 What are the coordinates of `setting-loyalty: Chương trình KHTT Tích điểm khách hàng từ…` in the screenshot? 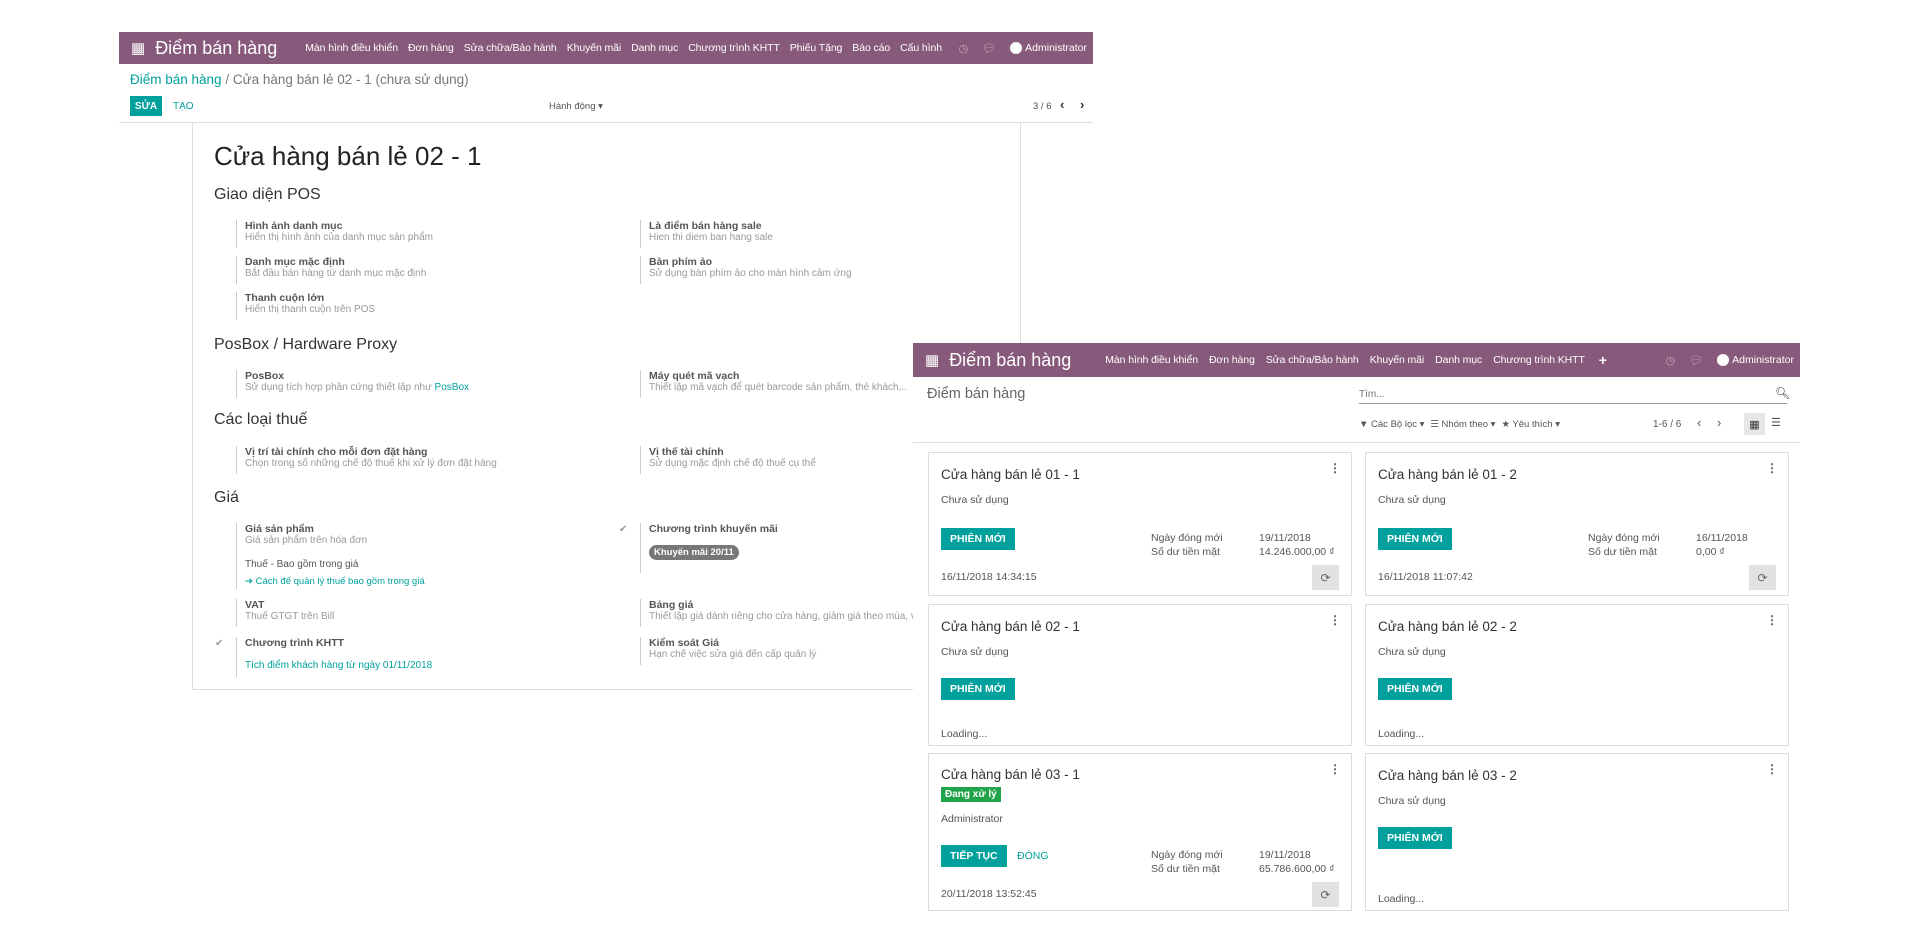 It's located at (334, 657).